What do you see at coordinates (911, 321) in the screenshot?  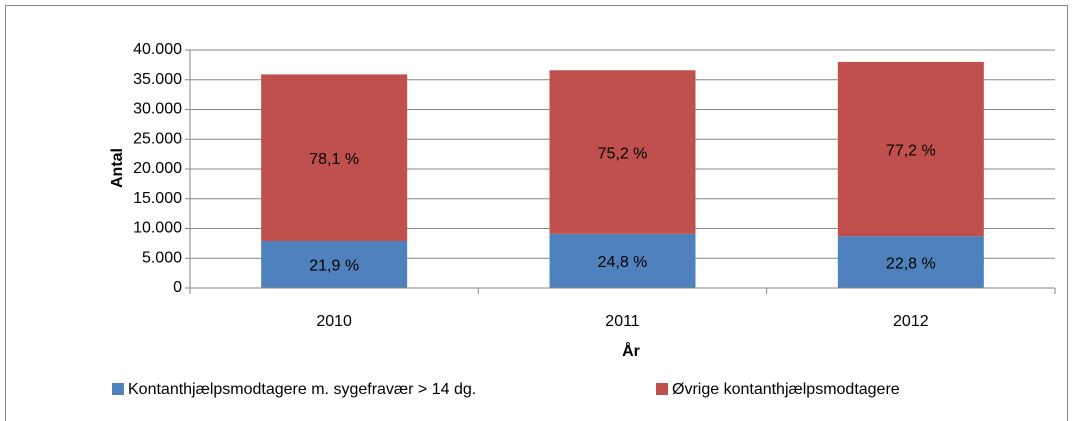 I see `x-tick-label: 2012` at bounding box center [911, 321].